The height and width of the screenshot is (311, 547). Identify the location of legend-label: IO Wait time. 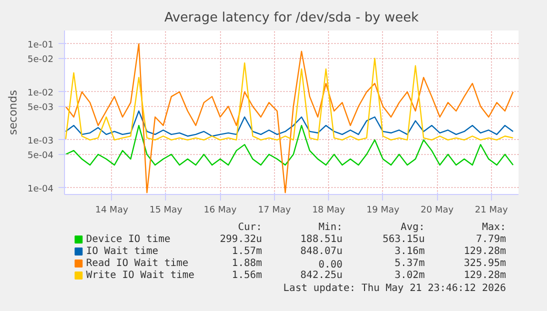
(122, 251).